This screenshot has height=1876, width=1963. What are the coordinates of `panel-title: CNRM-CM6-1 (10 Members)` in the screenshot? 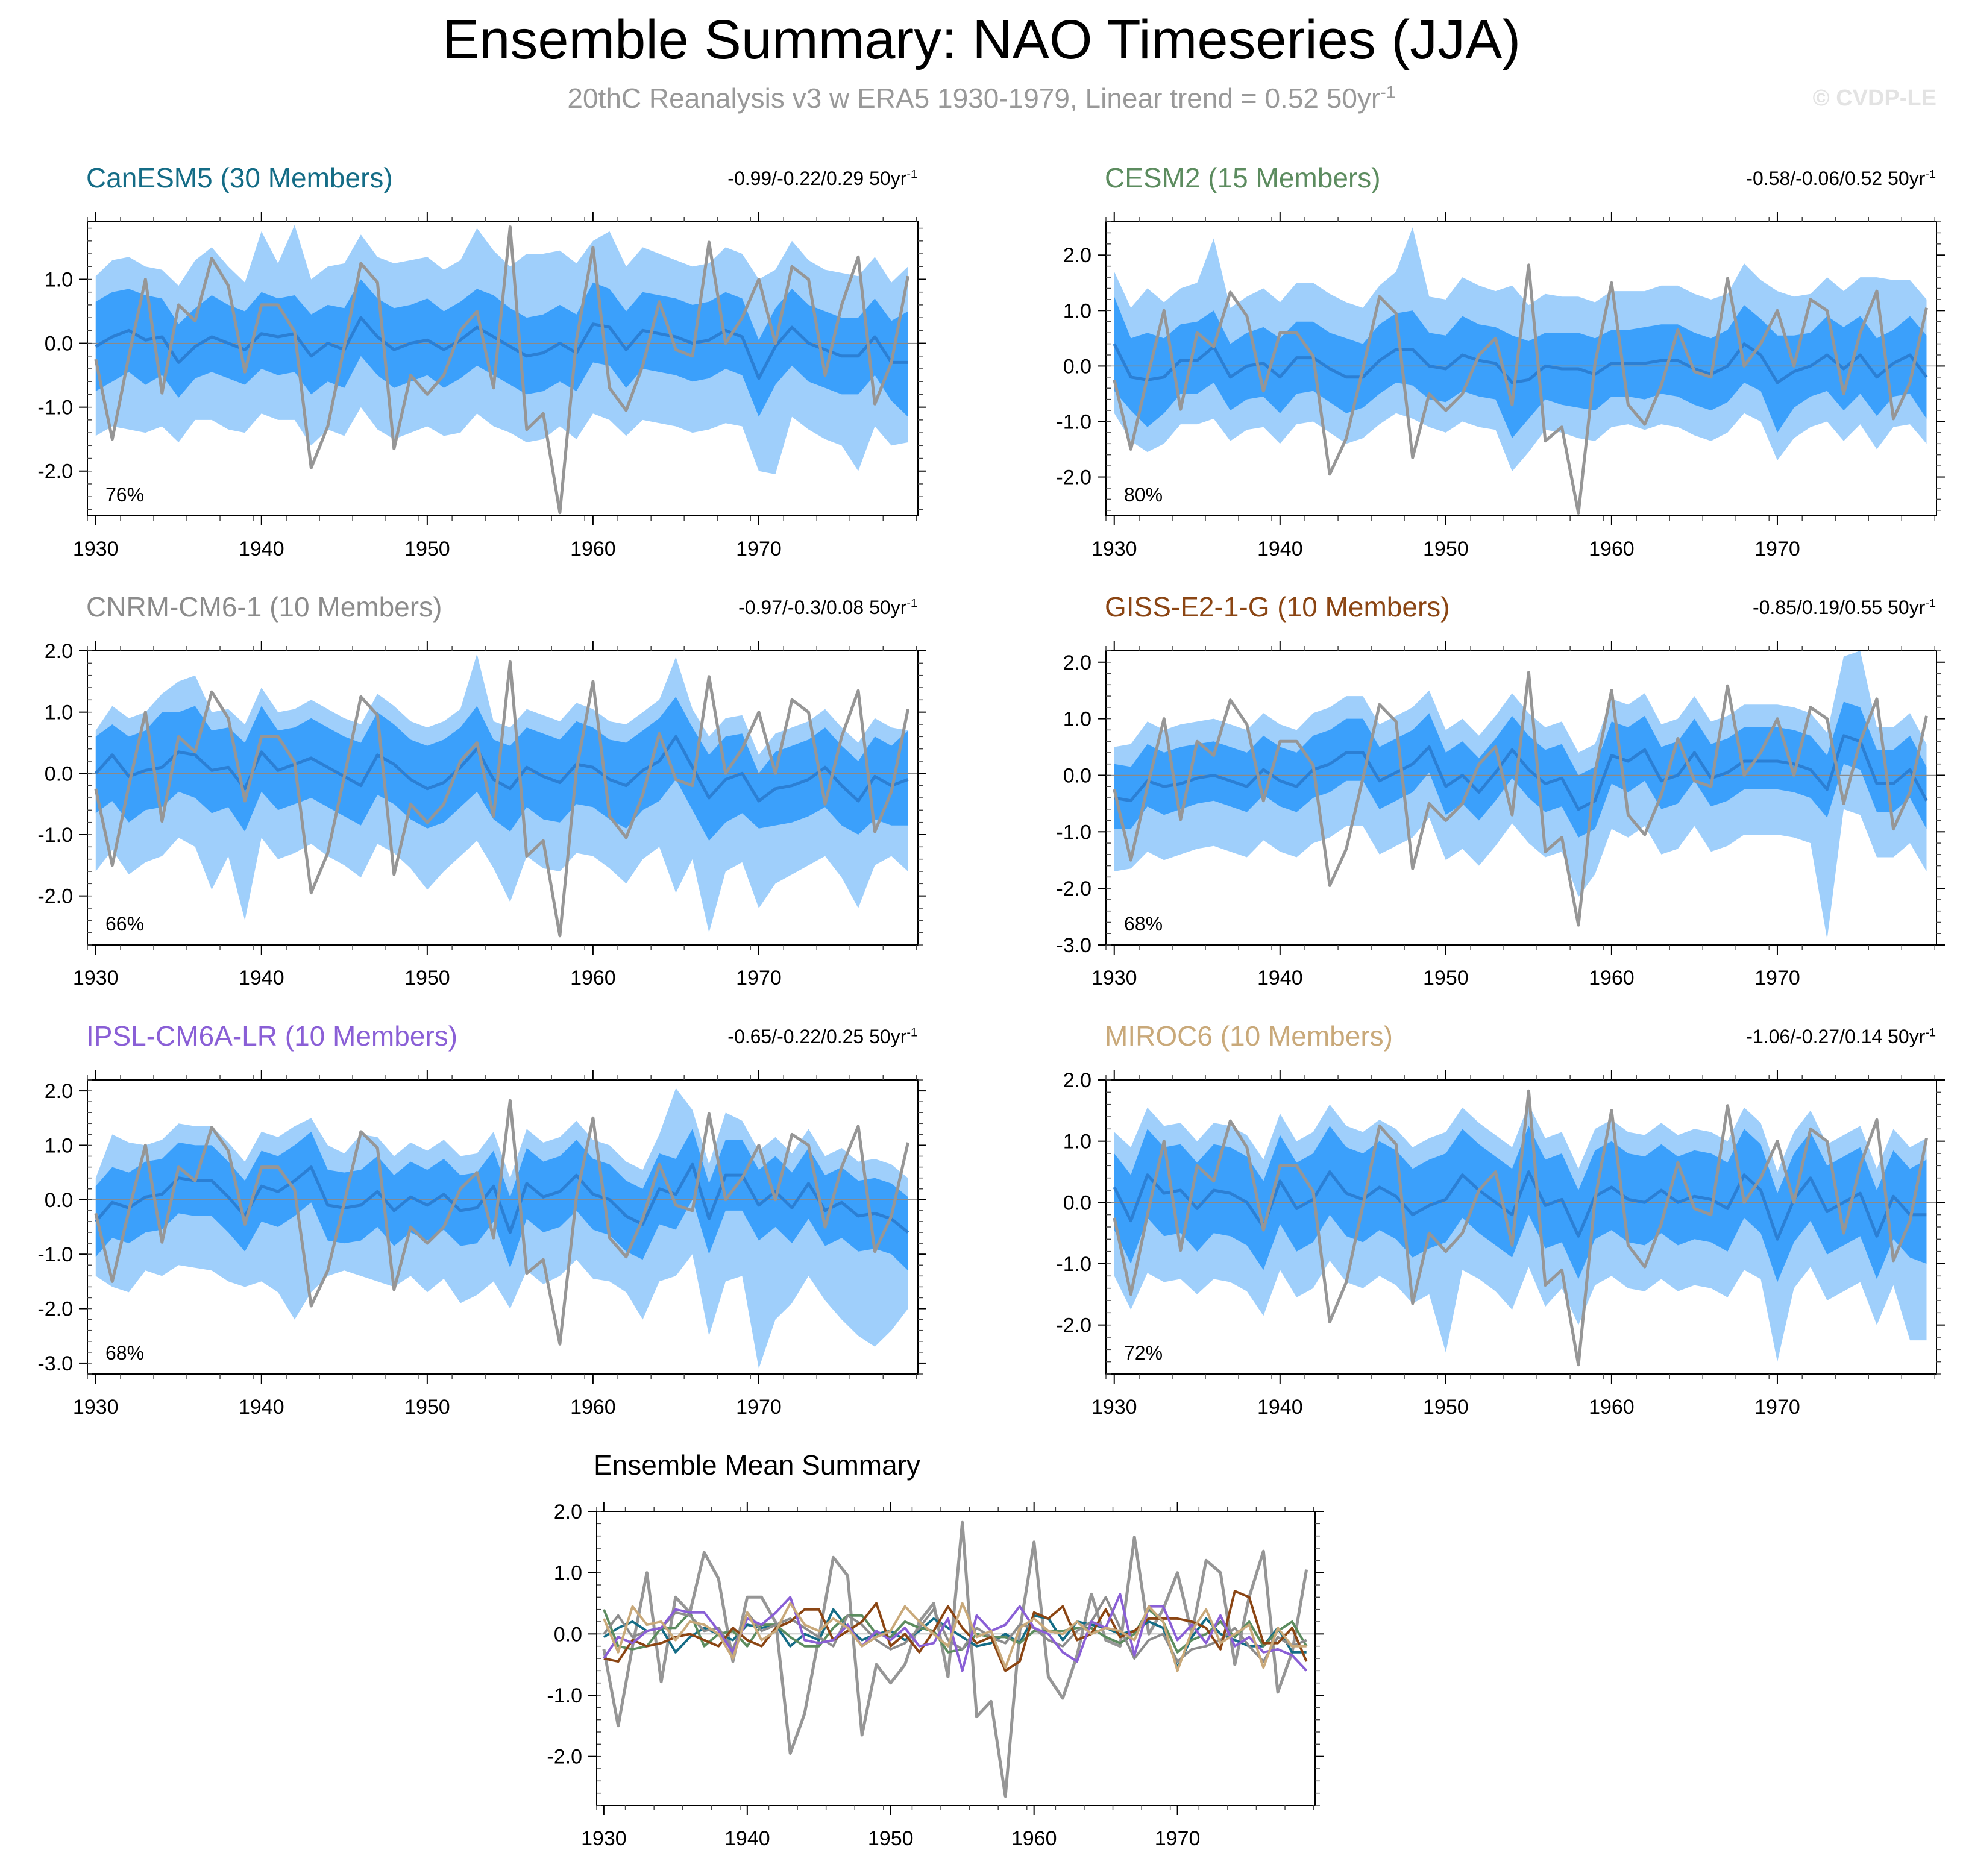 It's located at (264, 607).